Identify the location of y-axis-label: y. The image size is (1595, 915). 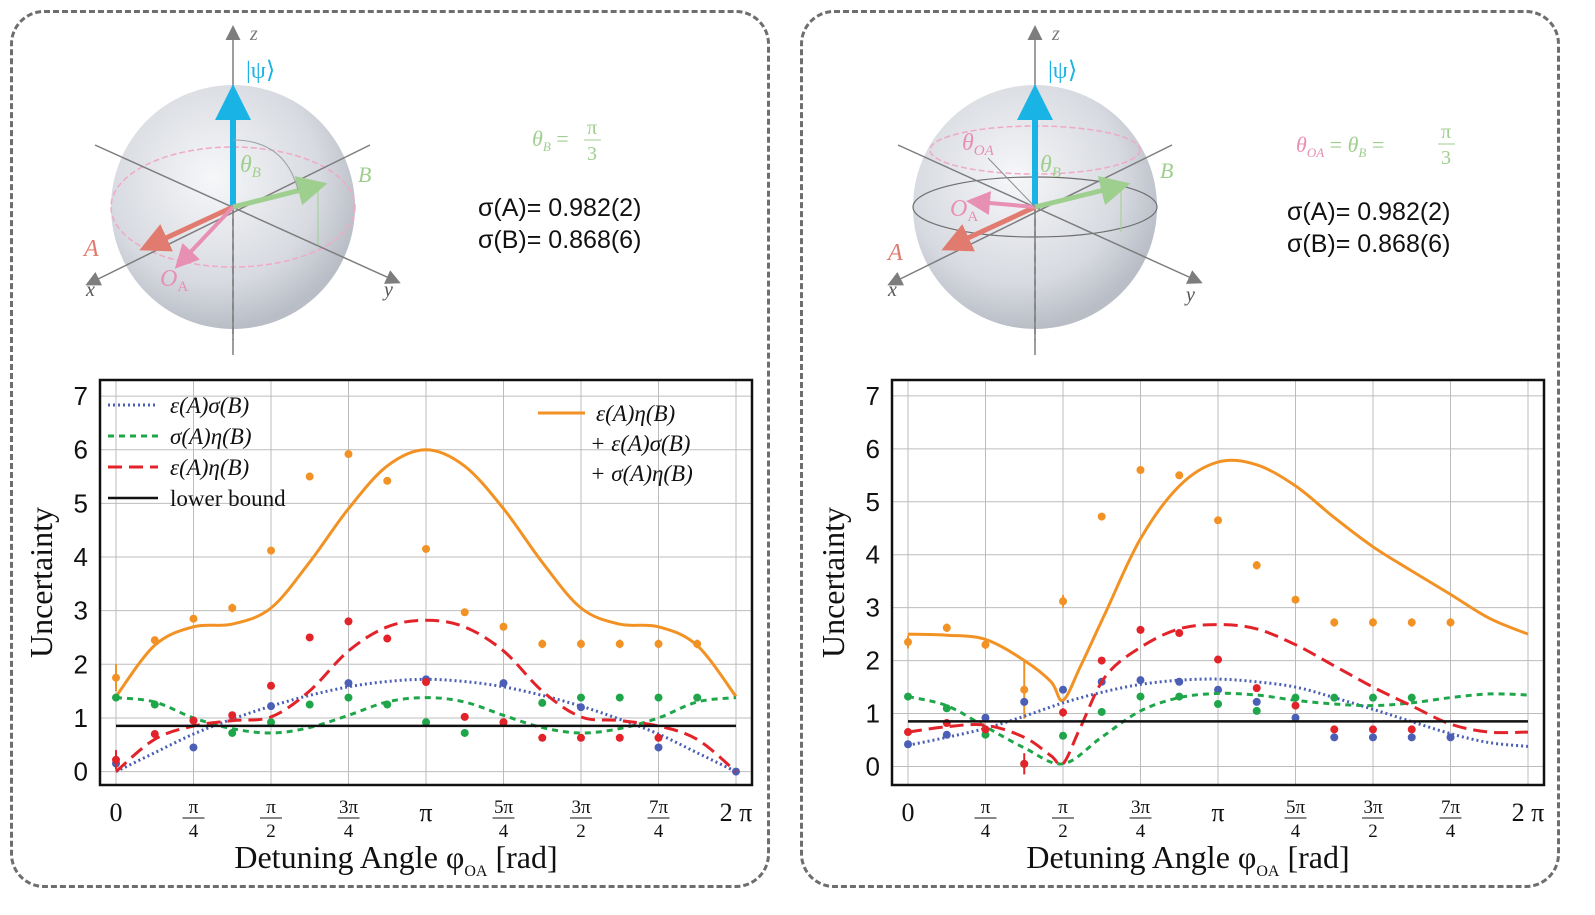
(387, 290).